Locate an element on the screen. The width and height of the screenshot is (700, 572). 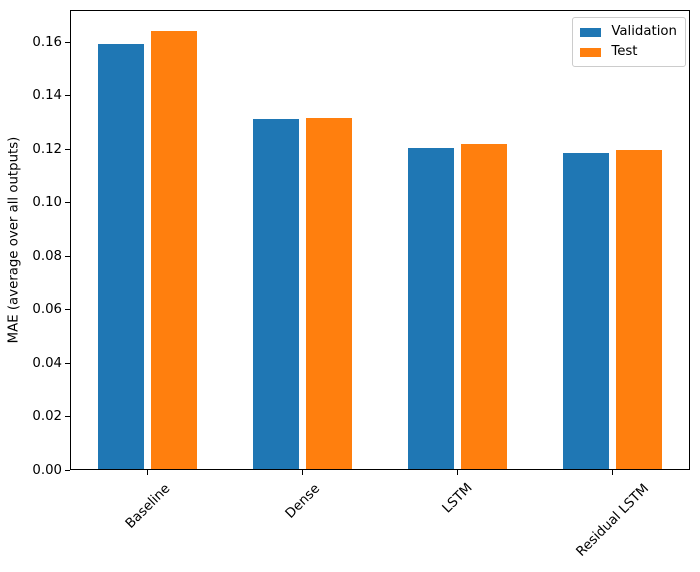
y-tick-label-0.12: 0.12 is located at coordinates (47, 149).